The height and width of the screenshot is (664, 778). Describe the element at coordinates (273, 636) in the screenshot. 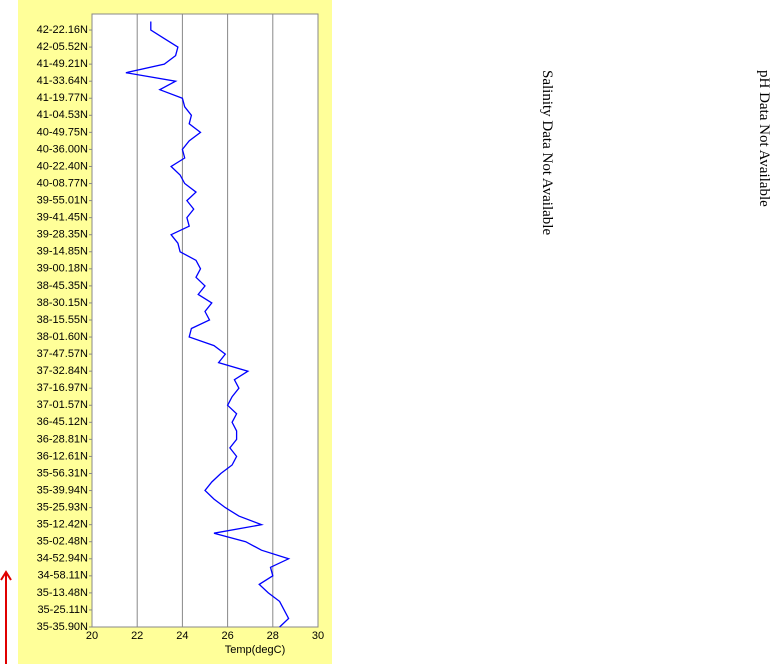

I see `x-tick-label: 28` at that location.